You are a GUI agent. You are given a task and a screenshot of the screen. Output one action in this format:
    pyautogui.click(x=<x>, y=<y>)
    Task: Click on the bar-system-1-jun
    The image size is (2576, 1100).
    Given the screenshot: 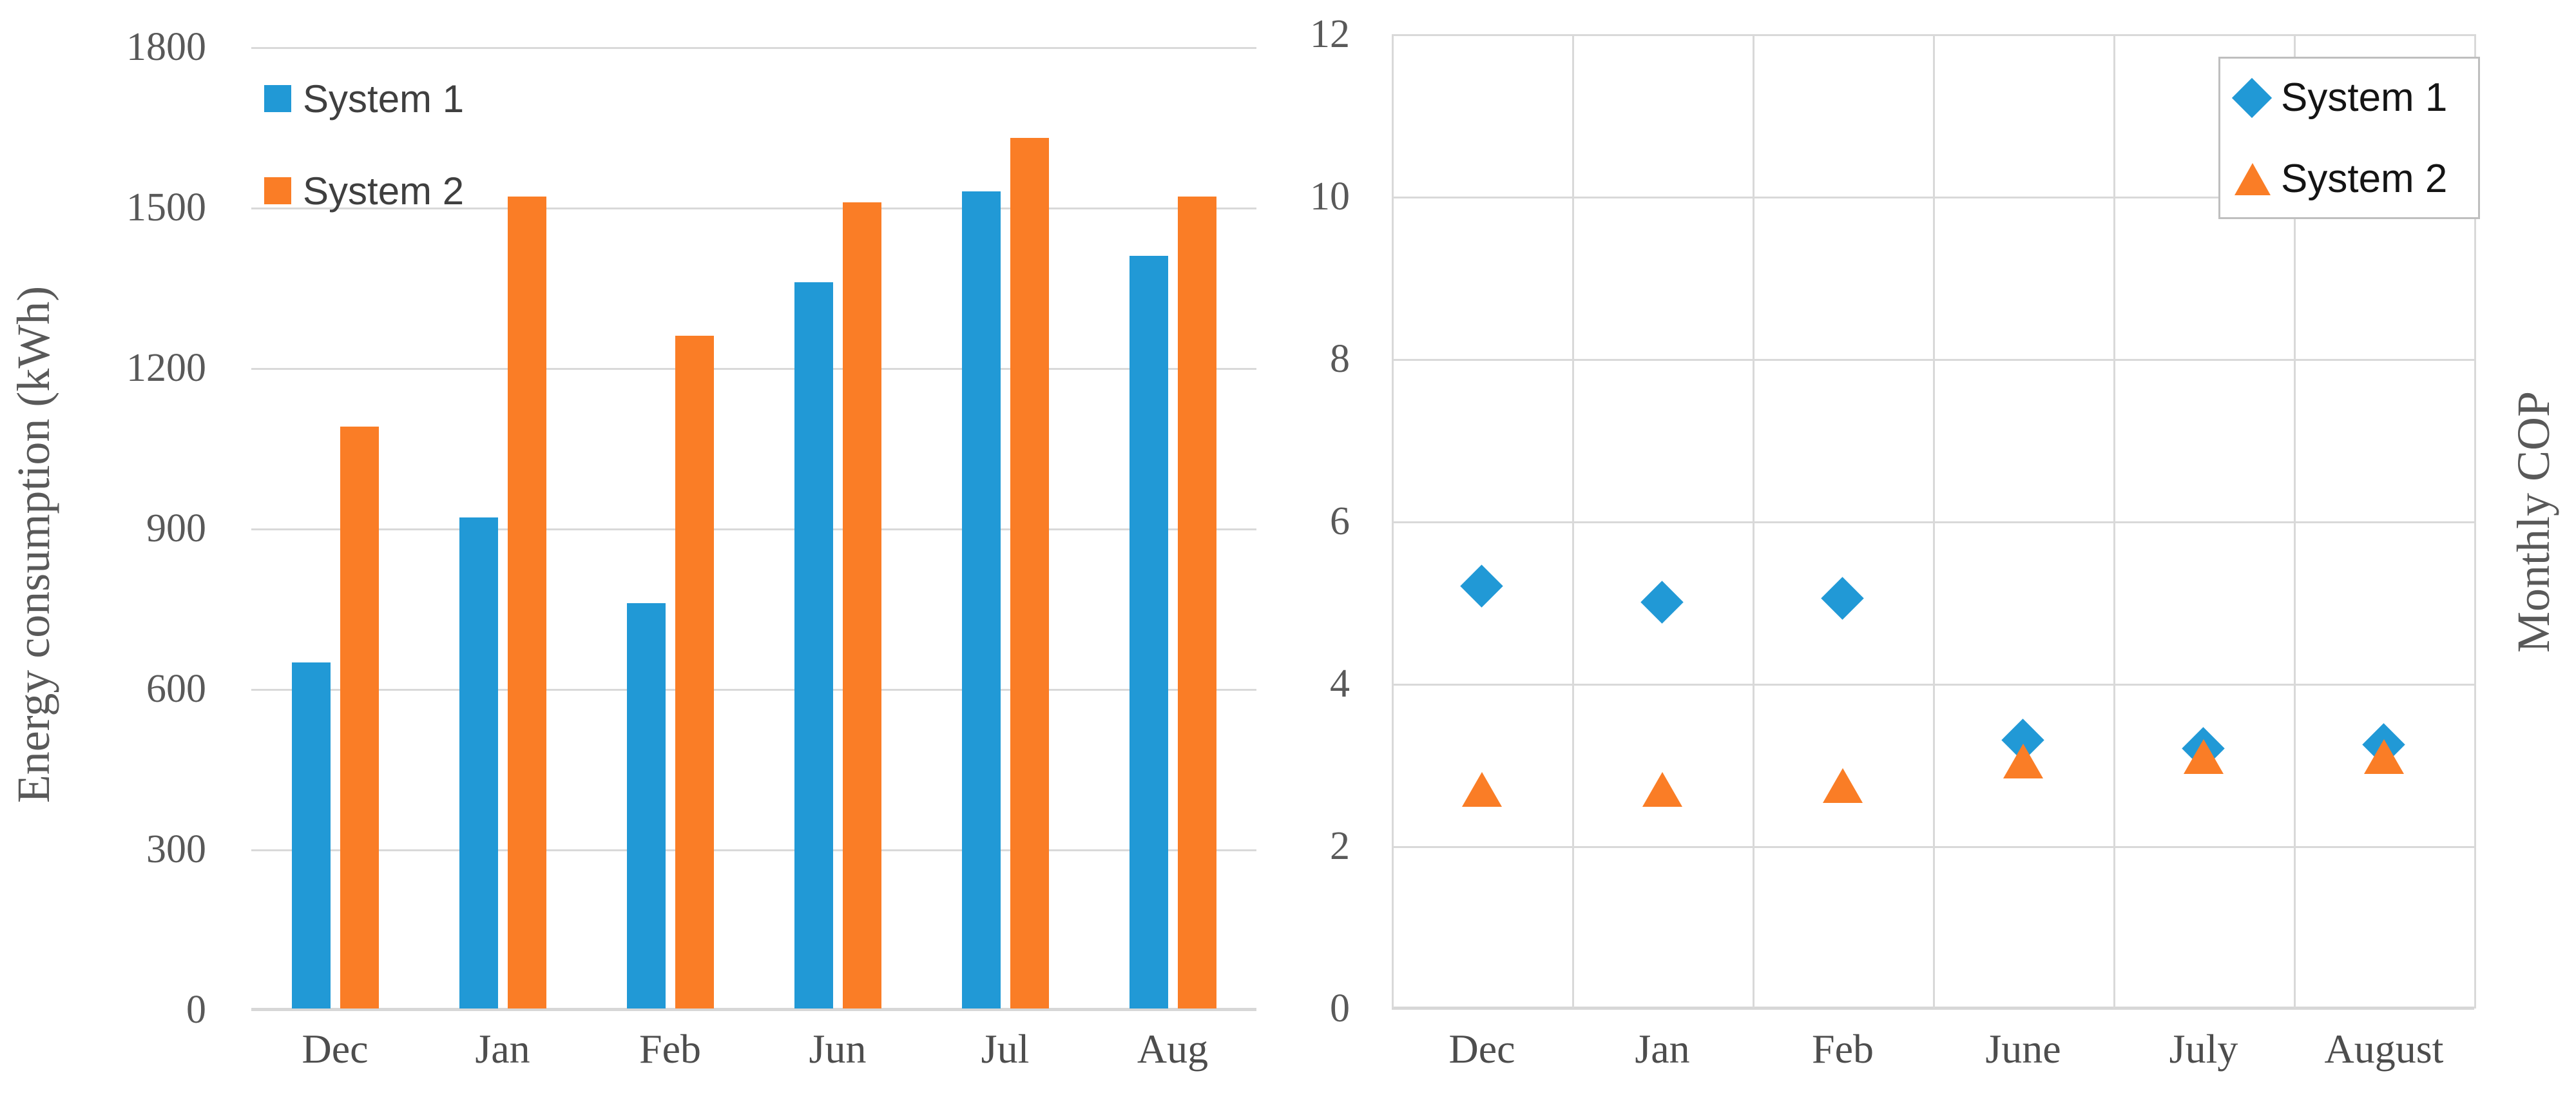 What is the action you would take?
    pyautogui.click(x=814, y=645)
    